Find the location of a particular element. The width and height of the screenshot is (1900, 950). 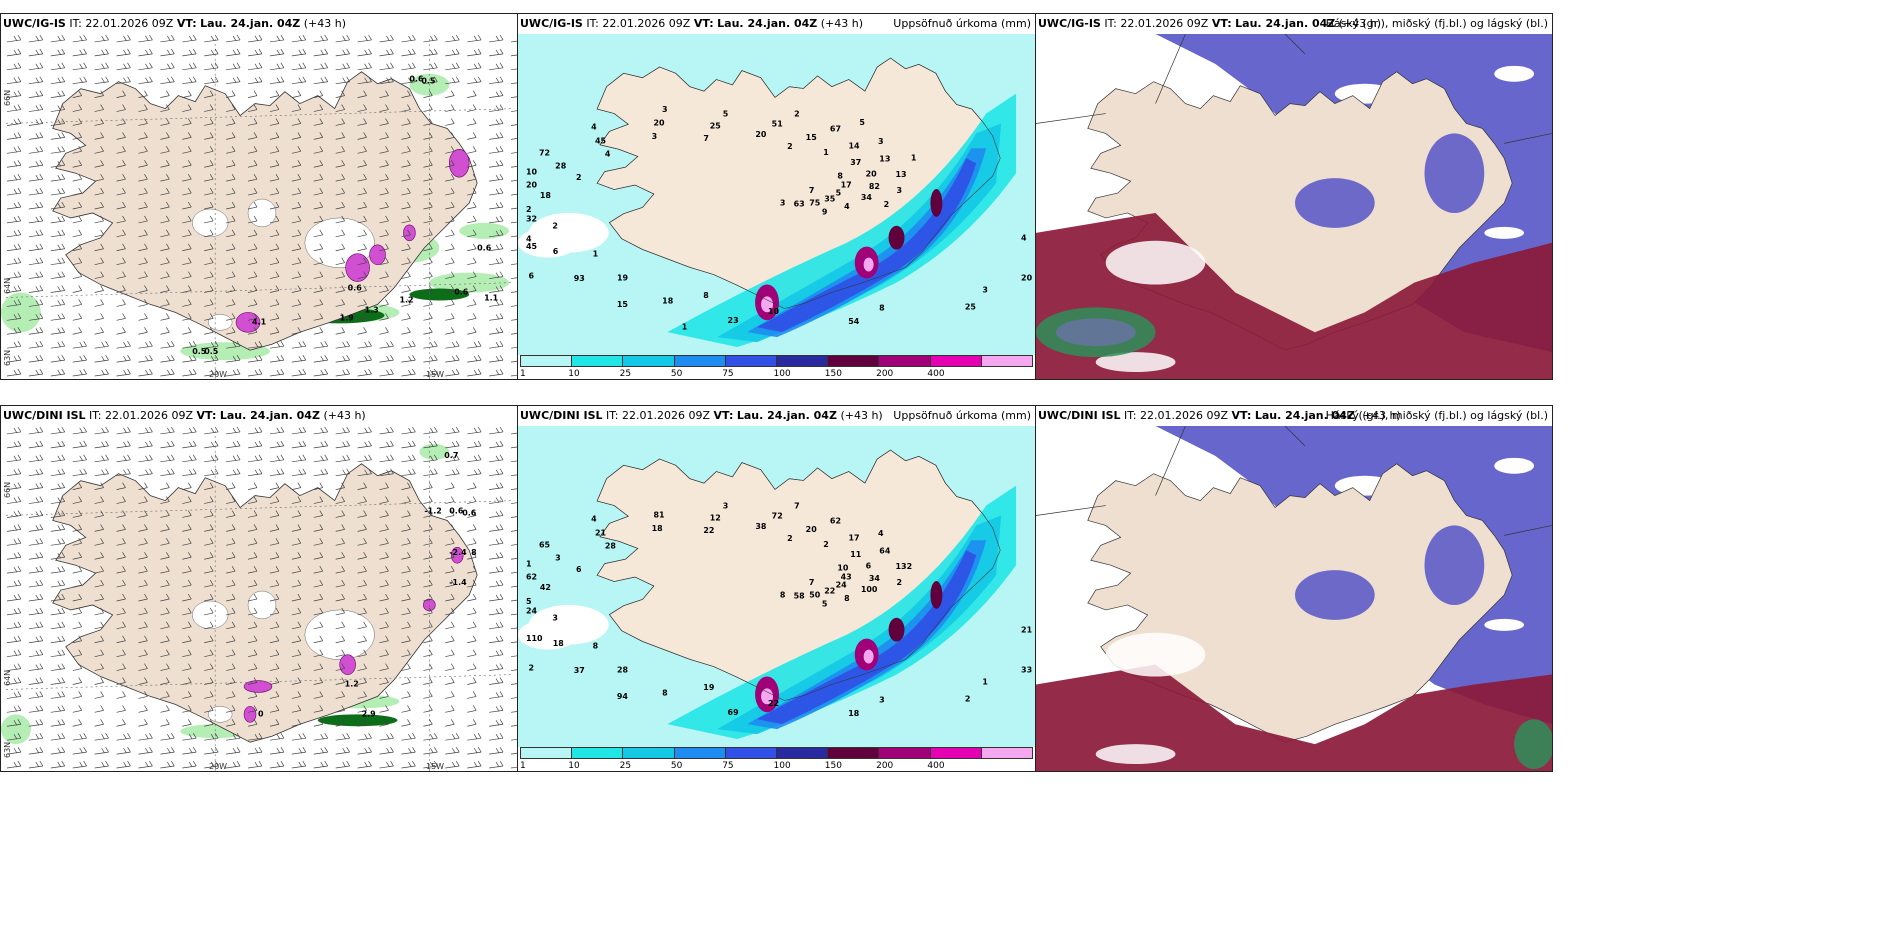

precip-value-label: 58 is located at coordinates (800, 596).